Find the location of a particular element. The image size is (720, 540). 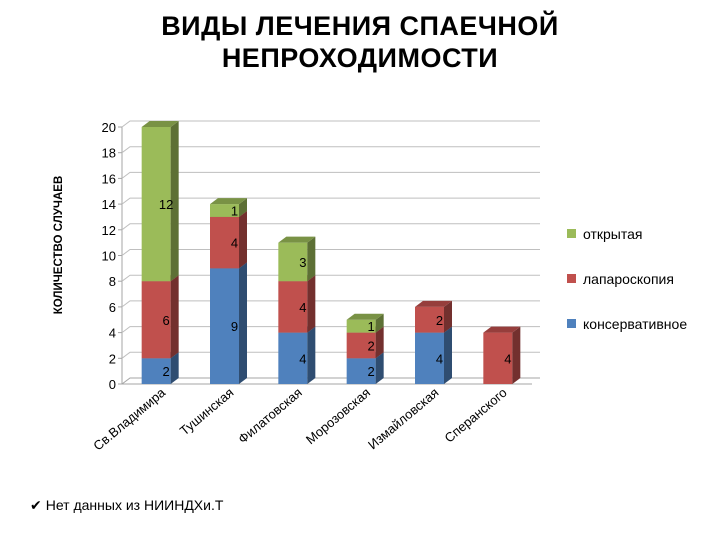

y-tick-label: 0 is located at coordinates (112, 384).